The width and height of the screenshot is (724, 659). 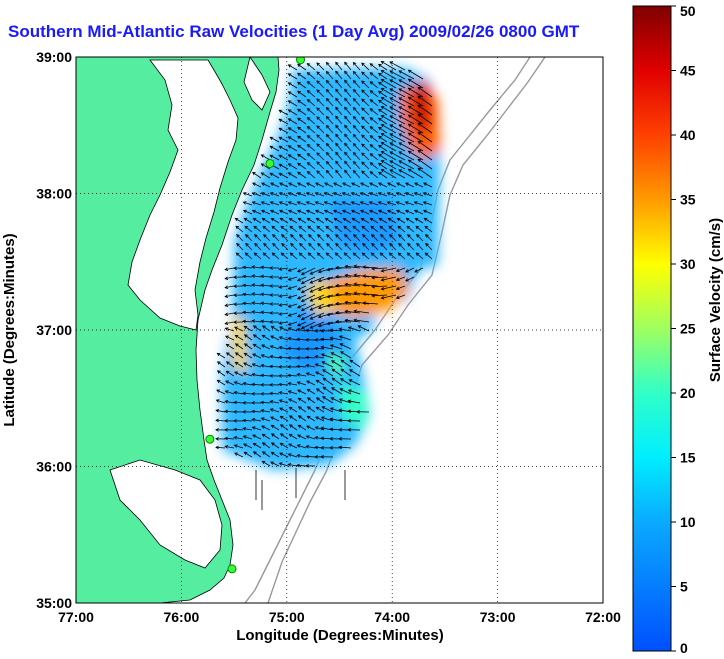 I want to click on colorbar-tick-label: 35, so click(x=688, y=200).